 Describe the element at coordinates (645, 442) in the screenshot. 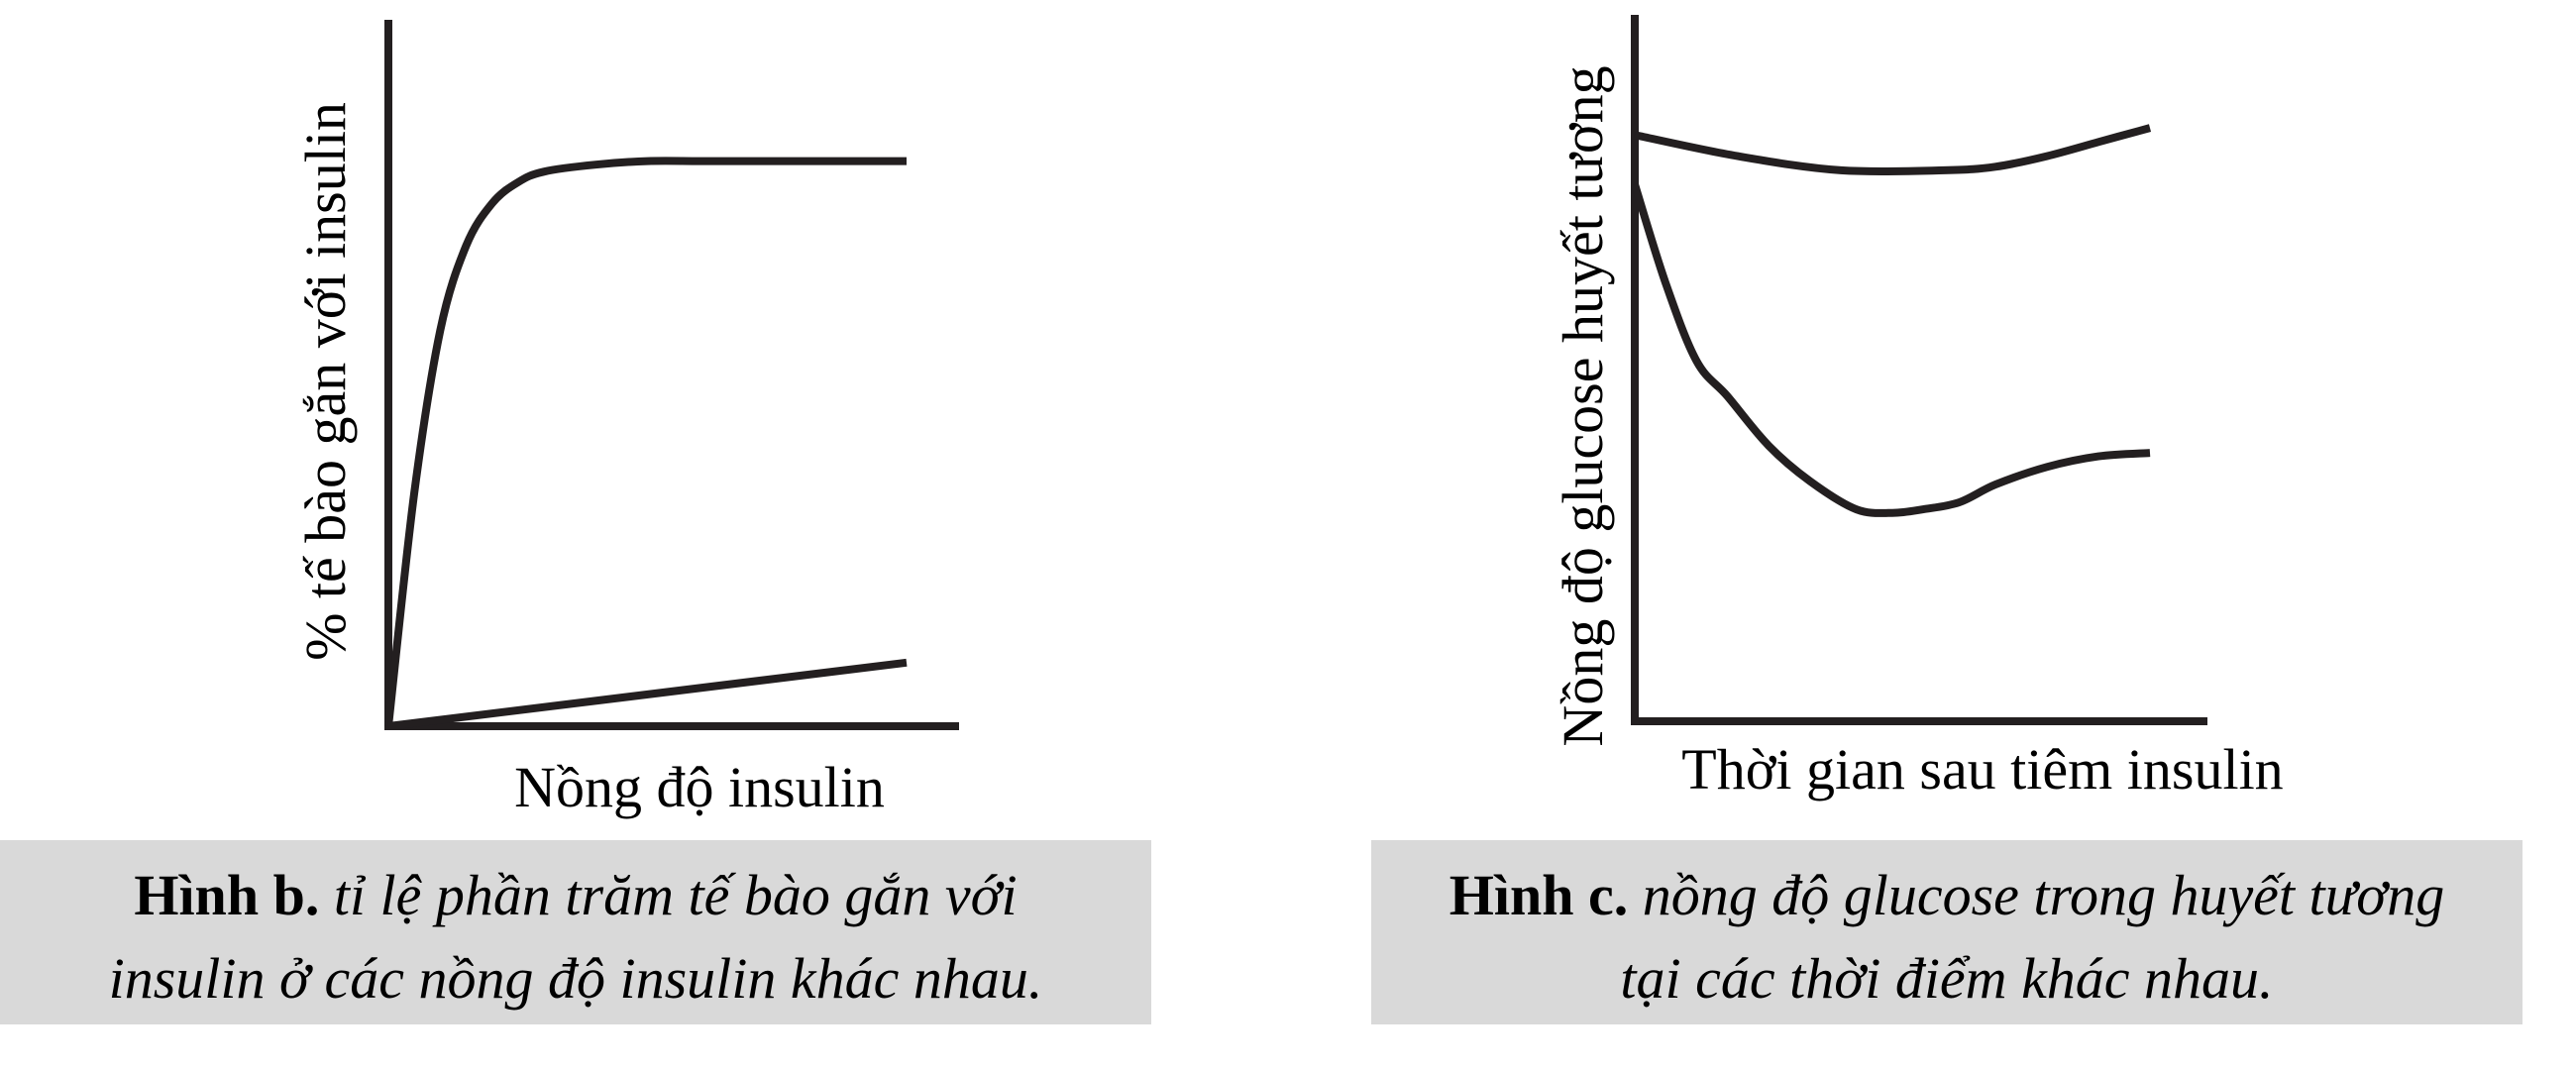

I see `figure-b-series-1-line` at that location.